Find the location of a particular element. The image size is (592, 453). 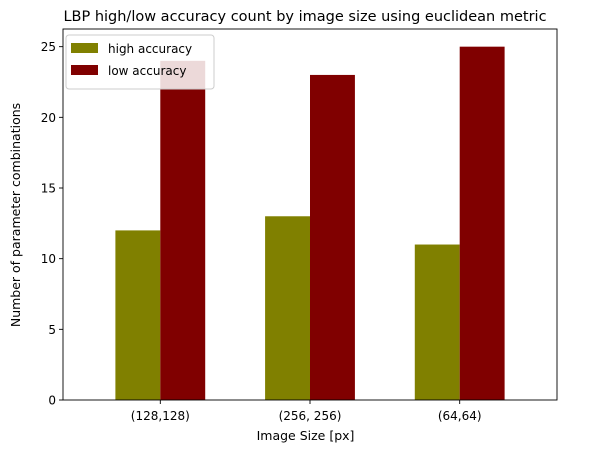

y-tick-label: 25 is located at coordinates (48, 47).